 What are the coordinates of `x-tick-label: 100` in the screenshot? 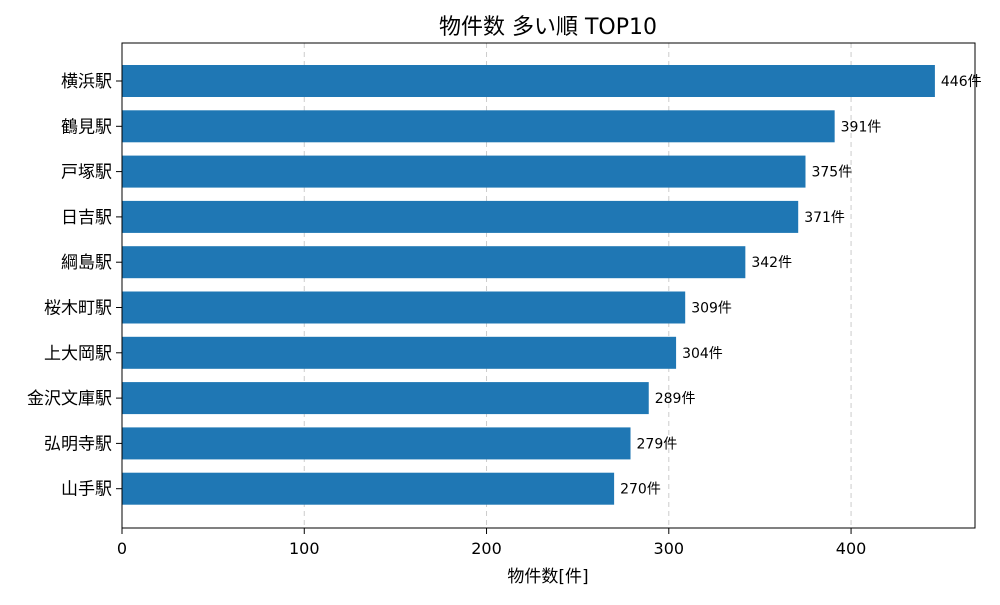 It's located at (304, 548).